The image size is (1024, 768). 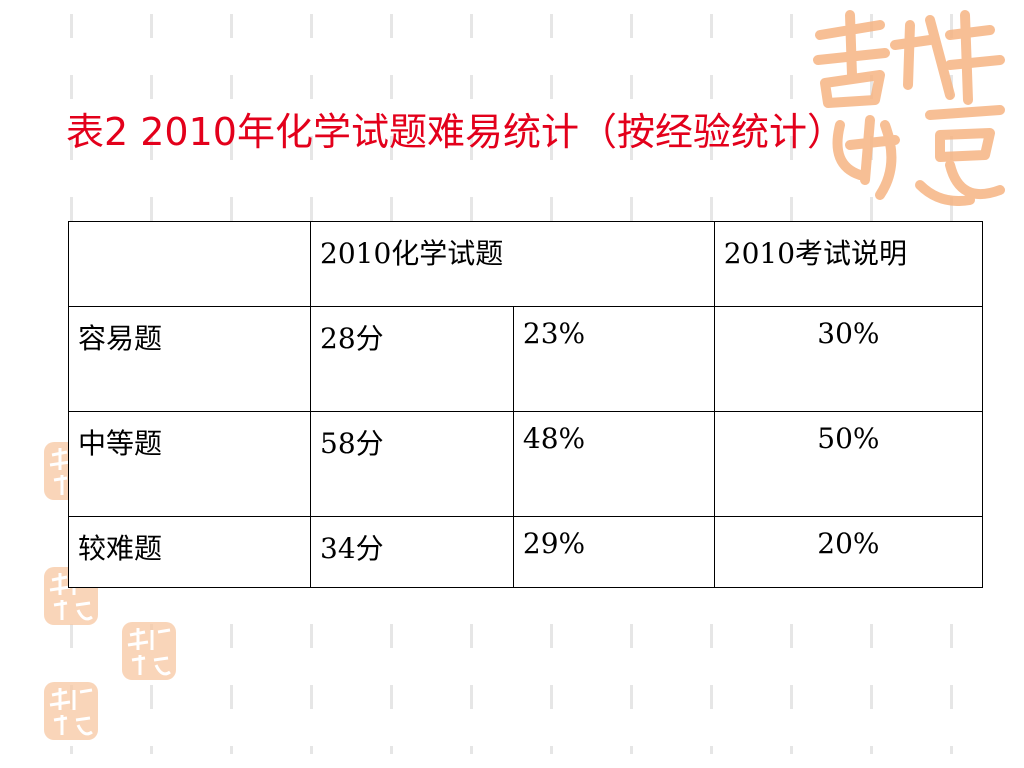 What do you see at coordinates (412, 464) in the screenshot?
I see `row-score: 58分` at bounding box center [412, 464].